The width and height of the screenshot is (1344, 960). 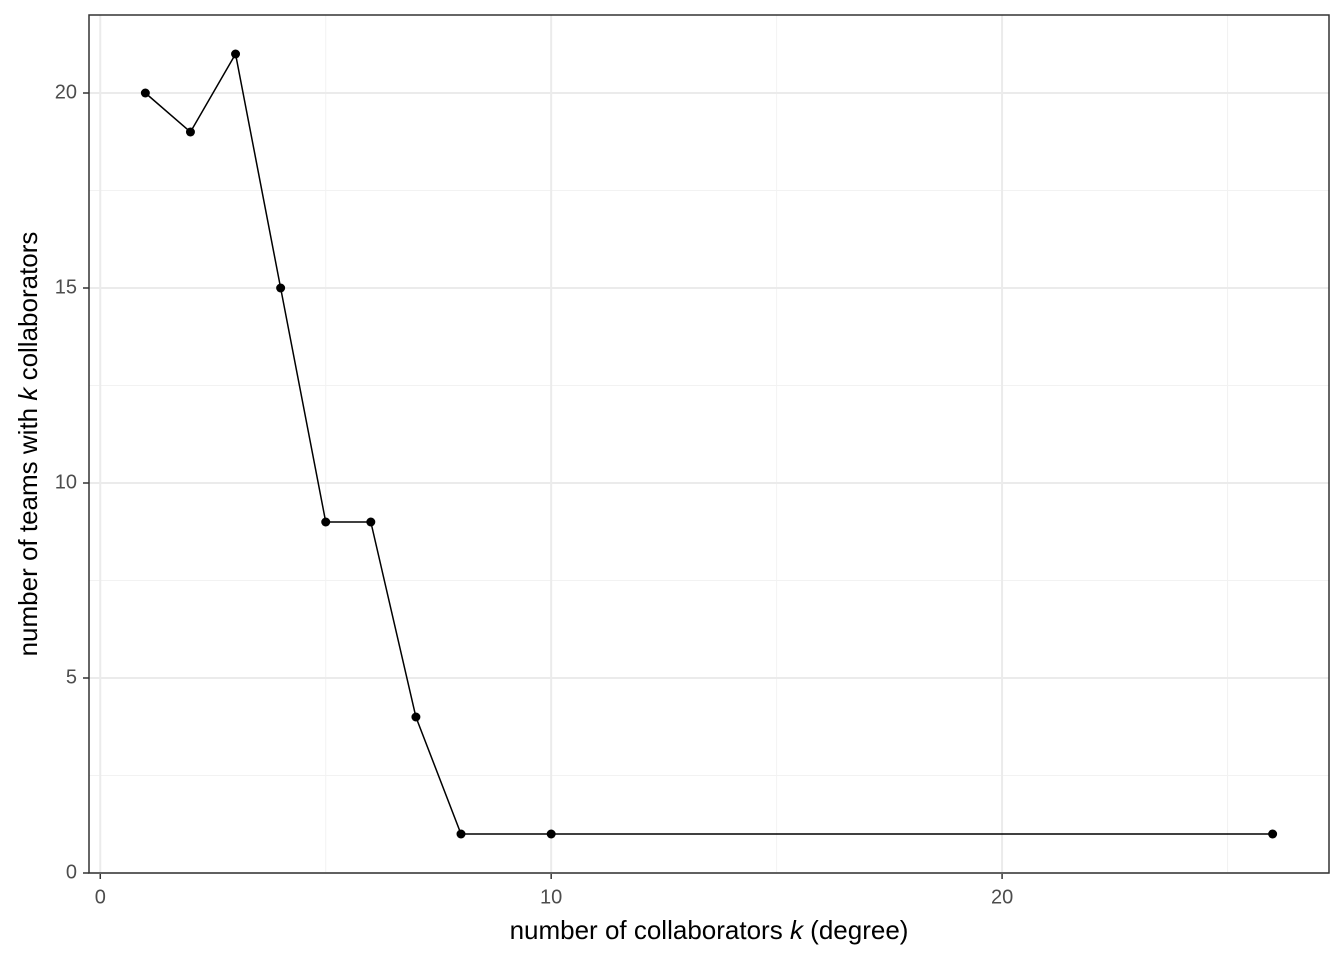 What do you see at coordinates (66, 482) in the screenshot?
I see `y-tick-label: 10` at bounding box center [66, 482].